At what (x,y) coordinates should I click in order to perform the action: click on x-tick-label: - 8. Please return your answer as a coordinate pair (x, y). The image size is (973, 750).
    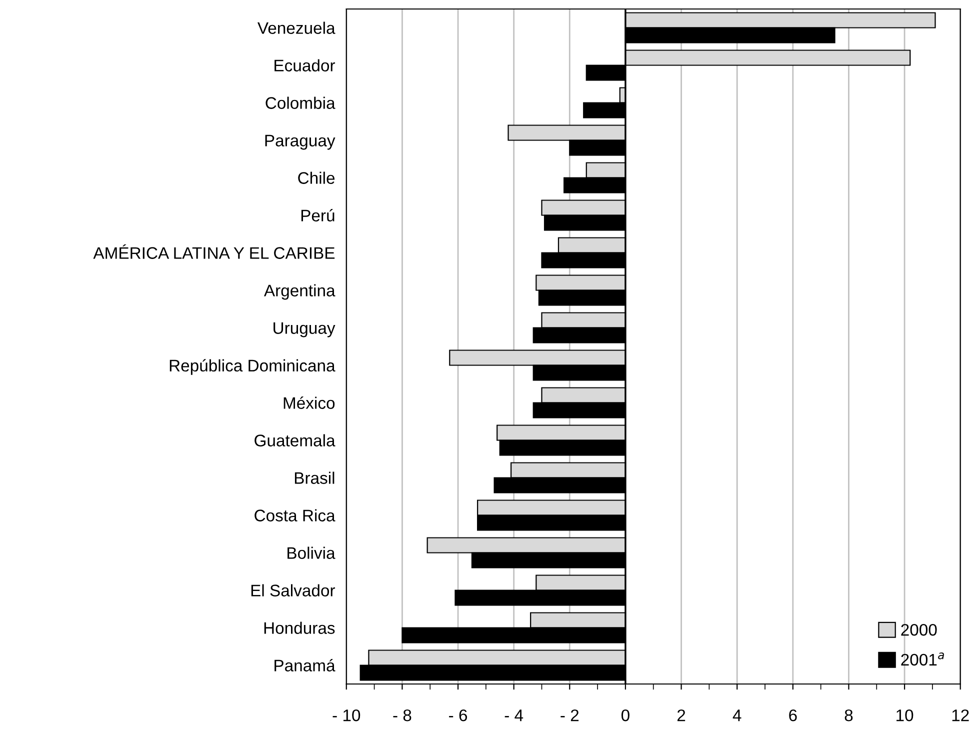
    Looking at the image, I should click on (402, 715).